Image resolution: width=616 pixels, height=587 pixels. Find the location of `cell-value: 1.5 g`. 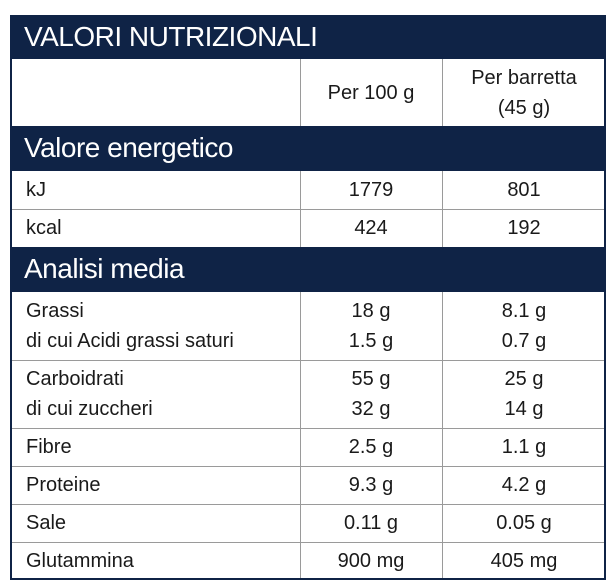

cell-value: 1.5 g is located at coordinates (371, 341).